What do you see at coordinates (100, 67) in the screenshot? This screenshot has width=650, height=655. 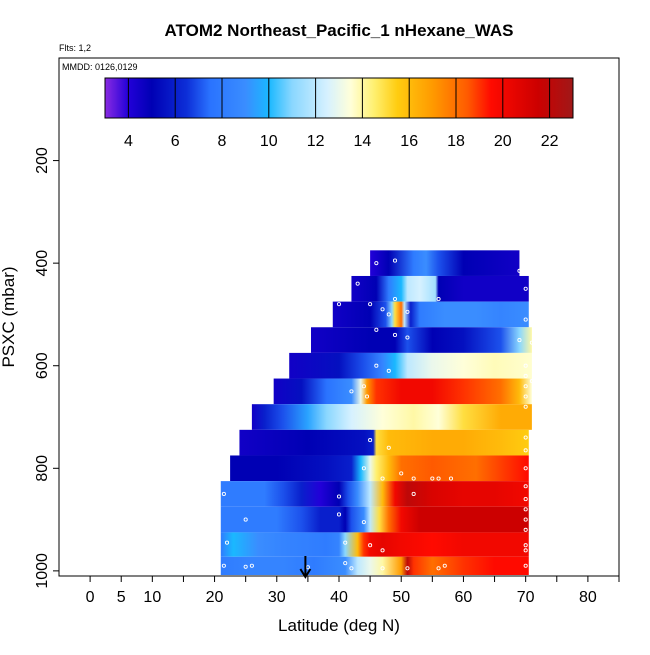 I see `mmdd-note: MMDD: 0126,0129` at bounding box center [100, 67].